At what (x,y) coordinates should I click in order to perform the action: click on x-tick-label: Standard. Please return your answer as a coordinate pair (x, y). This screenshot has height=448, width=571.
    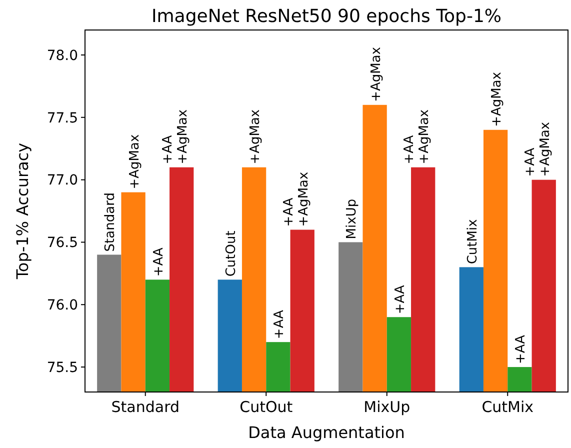
    Looking at the image, I should click on (145, 407).